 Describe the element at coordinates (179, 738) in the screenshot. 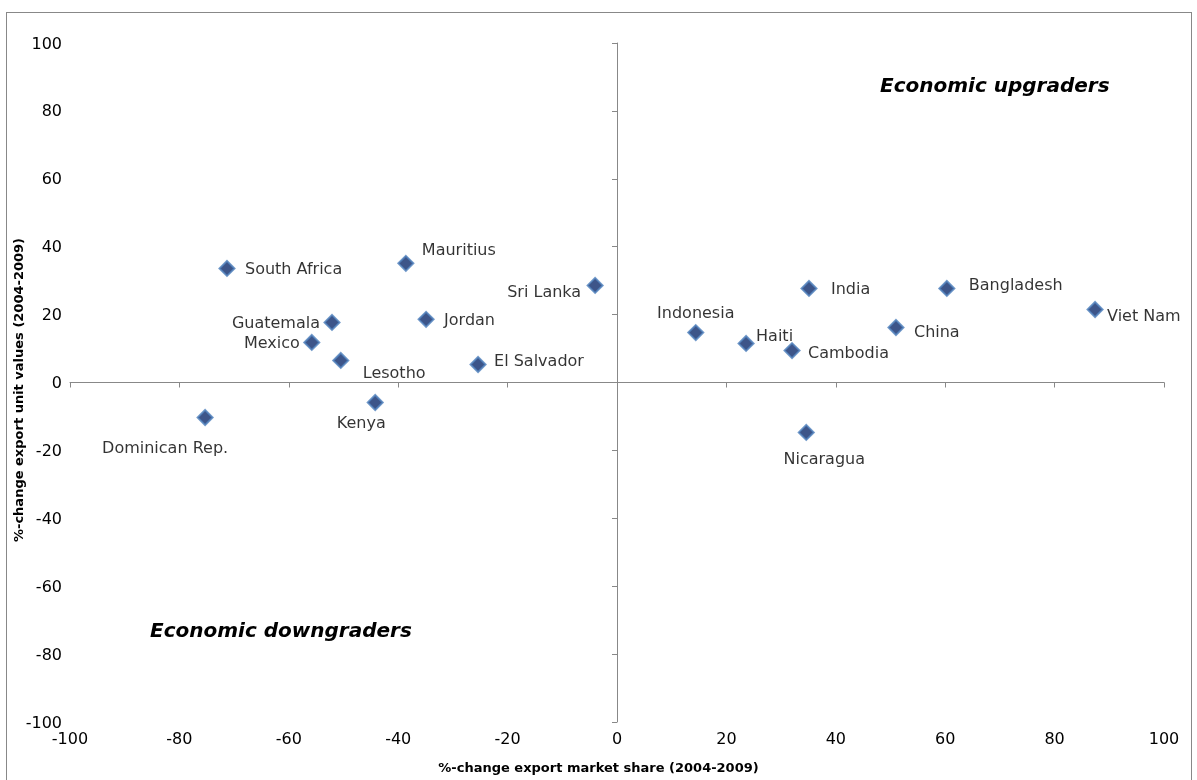

I see `x-tick-label: -80` at that location.